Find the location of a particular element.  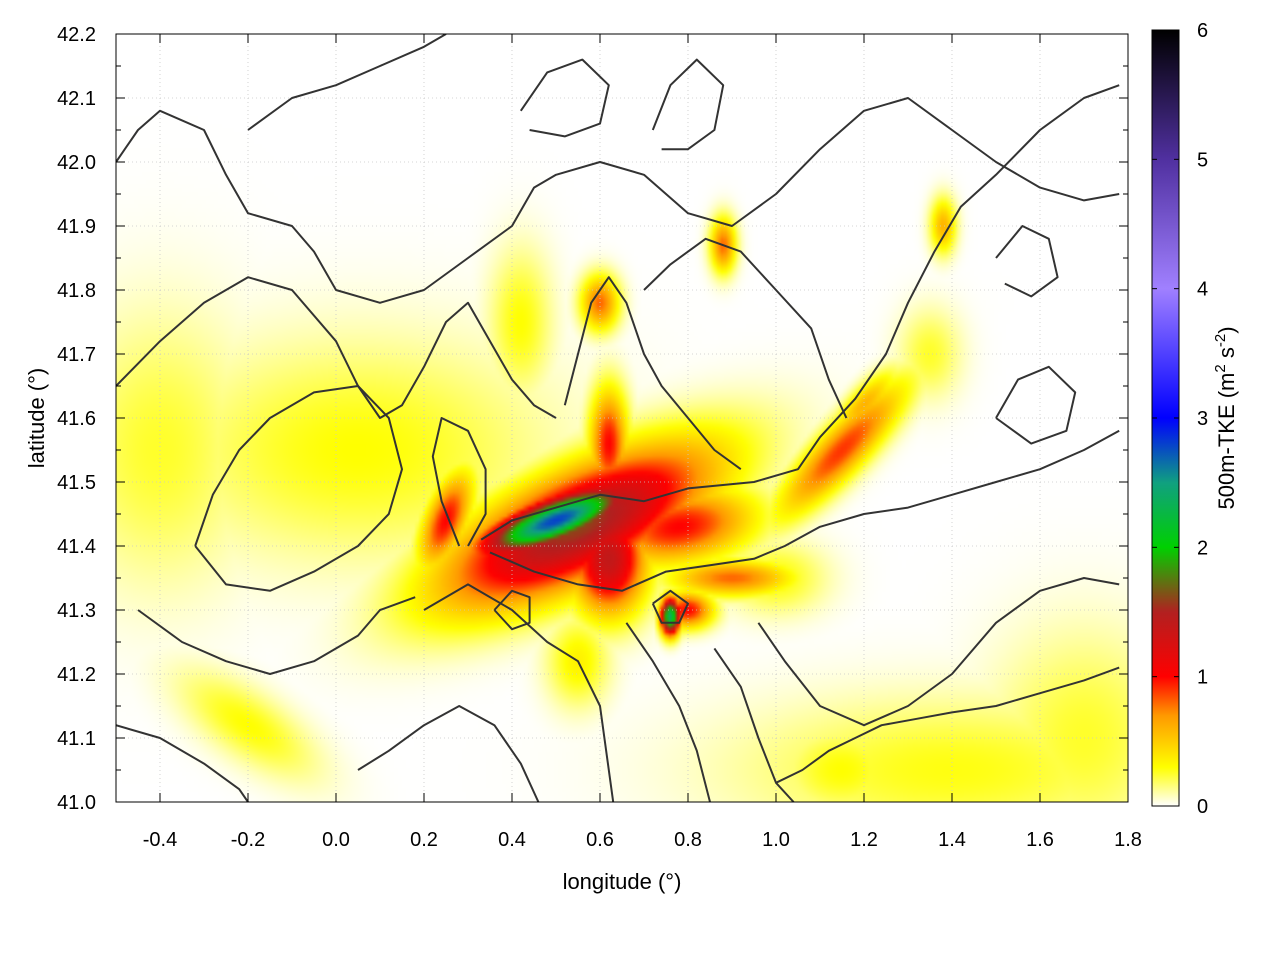

colorbar-title-sup1: 2 is located at coordinates (1220, 368).